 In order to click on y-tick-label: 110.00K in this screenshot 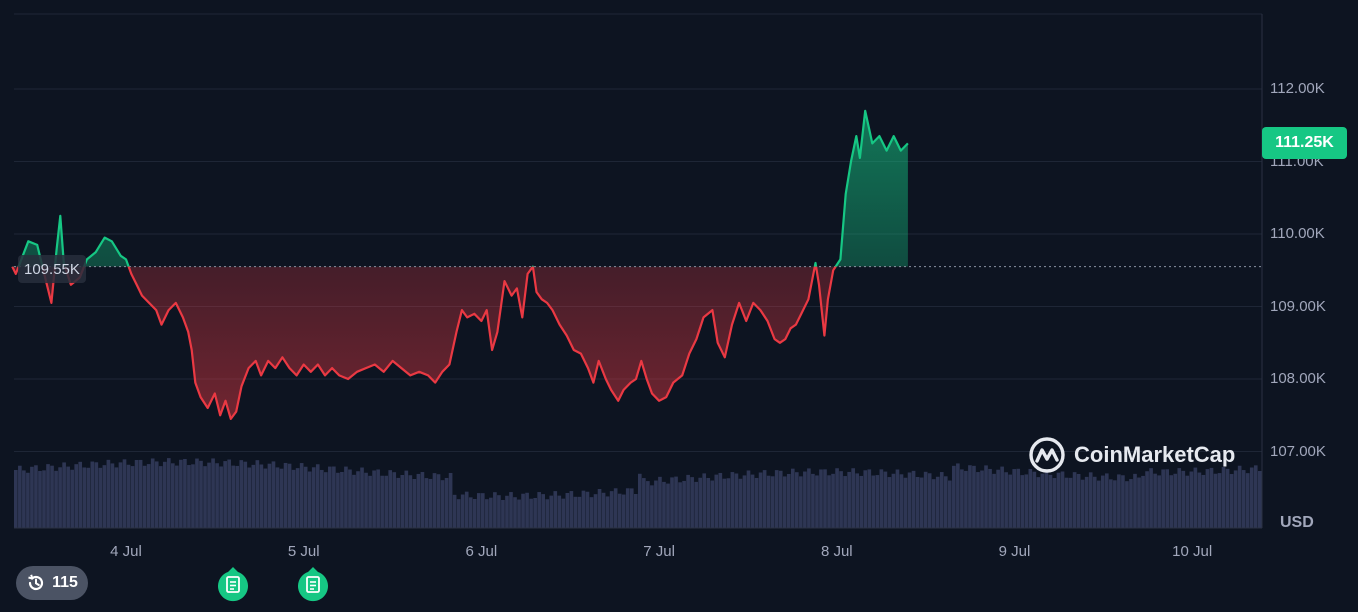, I will do `click(1297, 233)`.